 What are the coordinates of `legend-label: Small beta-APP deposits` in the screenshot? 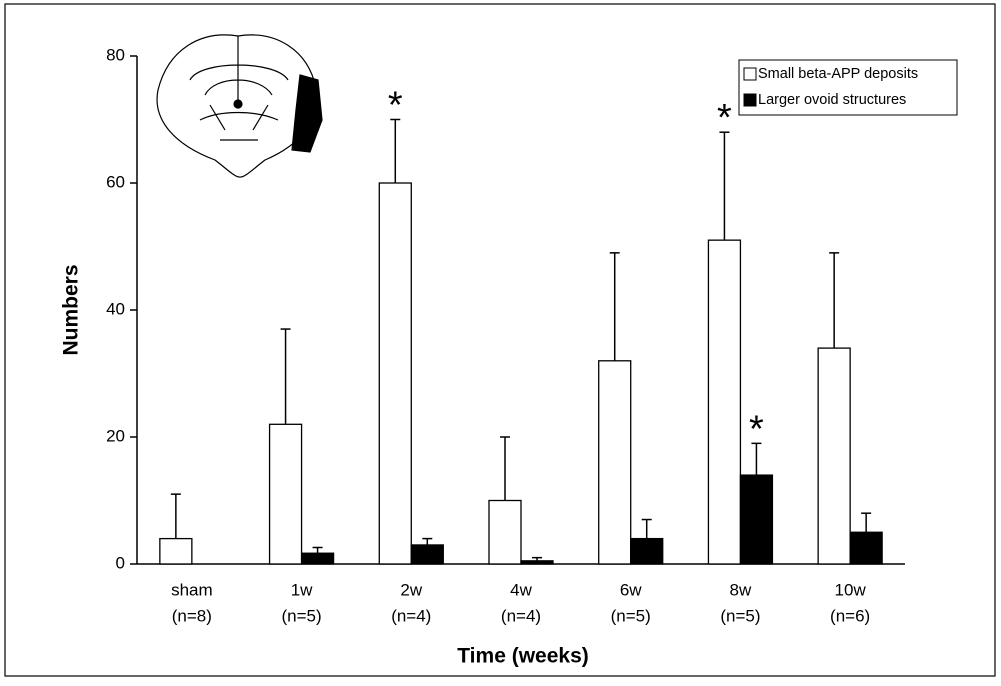 It's located at (838, 74).